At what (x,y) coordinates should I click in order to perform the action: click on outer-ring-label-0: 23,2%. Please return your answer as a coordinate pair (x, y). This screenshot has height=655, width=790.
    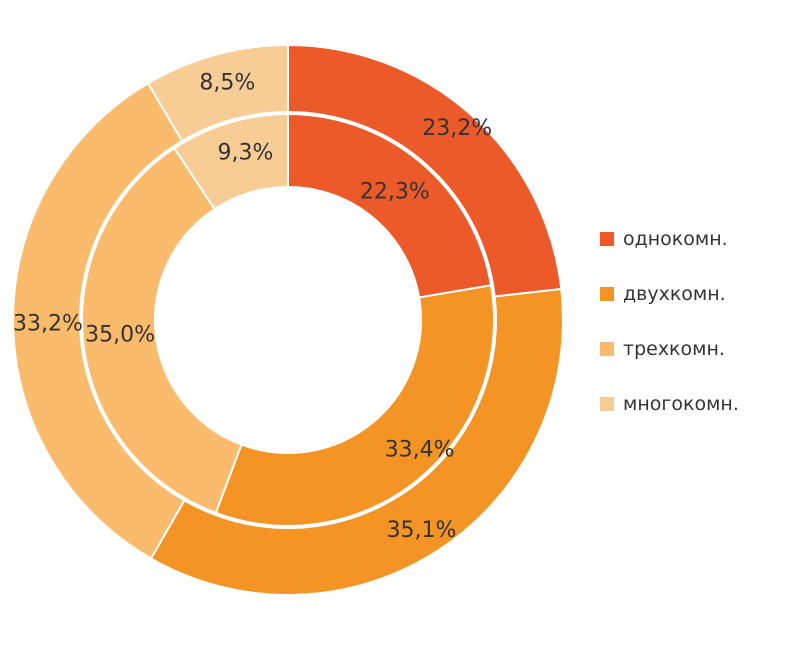
    Looking at the image, I should click on (457, 128).